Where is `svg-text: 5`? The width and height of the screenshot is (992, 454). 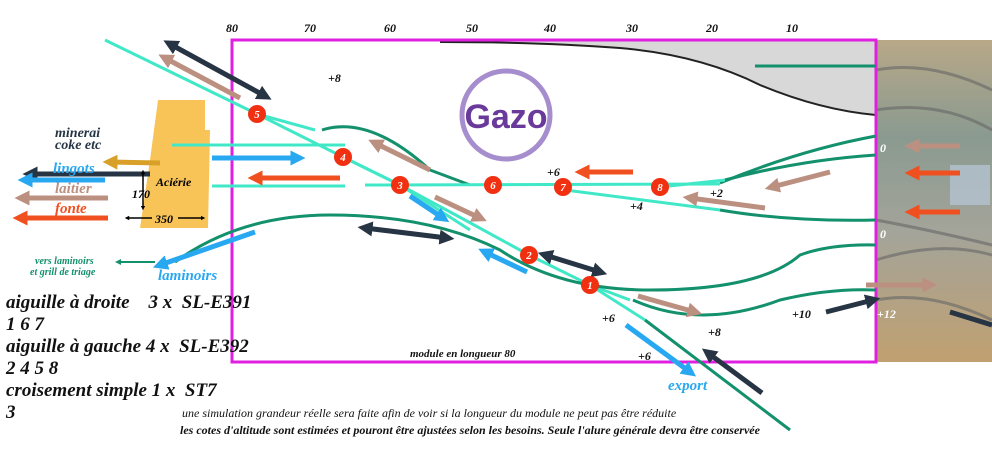
svg-text: 5 is located at coordinates (257, 115).